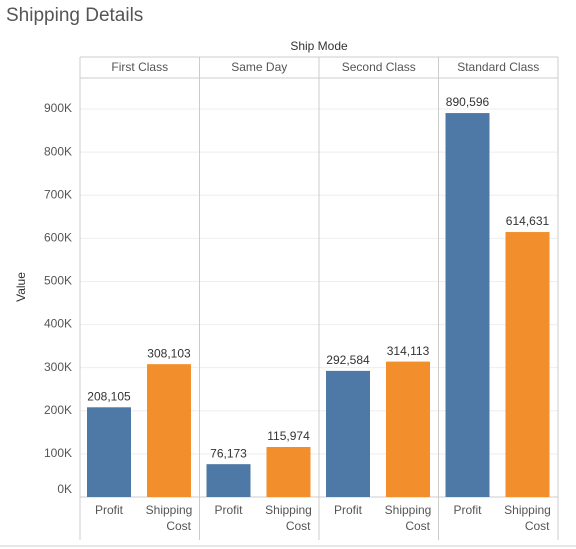 The image size is (576, 549). Describe the element at coordinates (58, 367) in the screenshot. I see `y-tick-label: 300K` at that location.